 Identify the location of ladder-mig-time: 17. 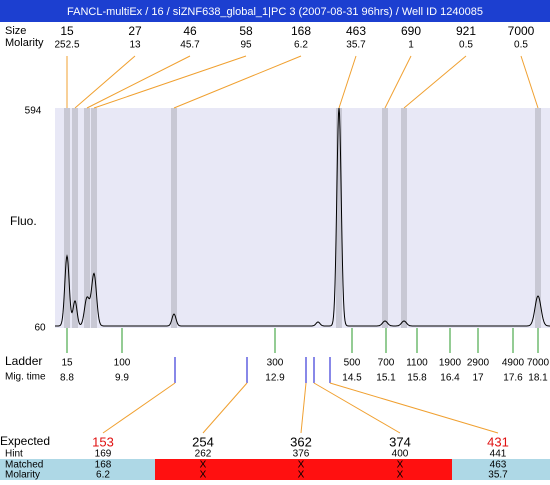
(478, 378).